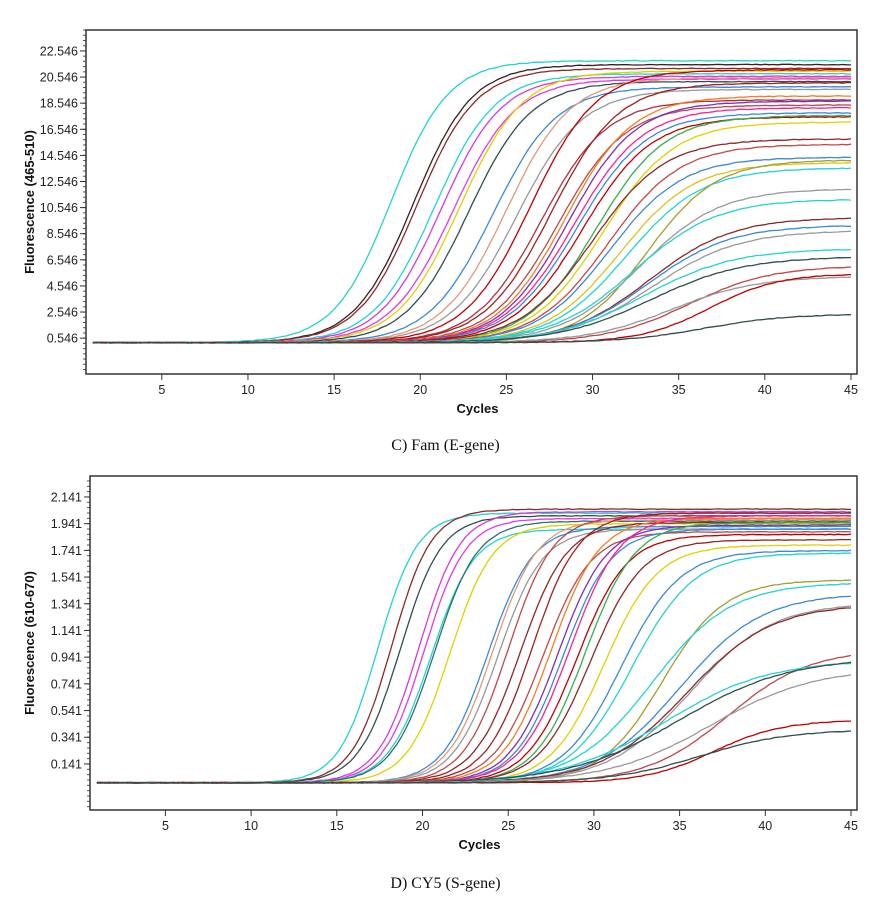  I want to click on y-tick-label: 10.546, so click(59, 208).